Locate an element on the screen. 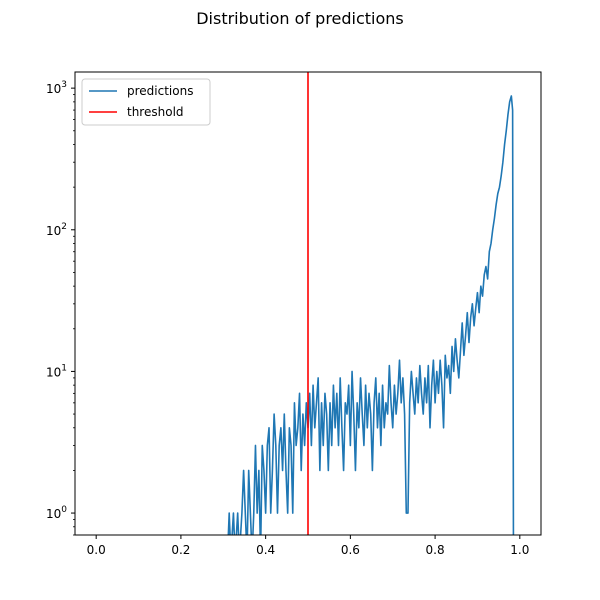 The height and width of the screenshot is (600, 600). y-tick-label: 10⁰ is located at coordinates (56, 513).